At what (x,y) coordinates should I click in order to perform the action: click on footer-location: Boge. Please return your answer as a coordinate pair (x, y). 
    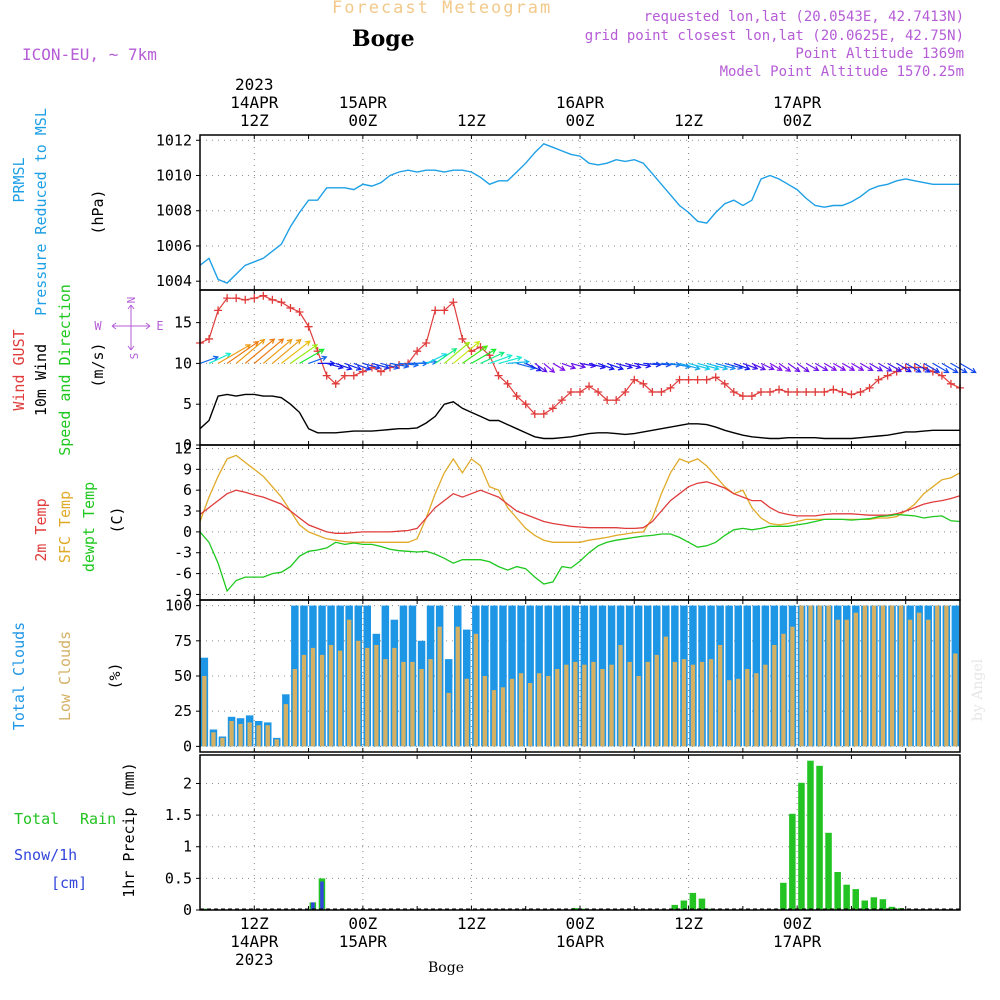
    Looking at the image, I should click on (446, 968).